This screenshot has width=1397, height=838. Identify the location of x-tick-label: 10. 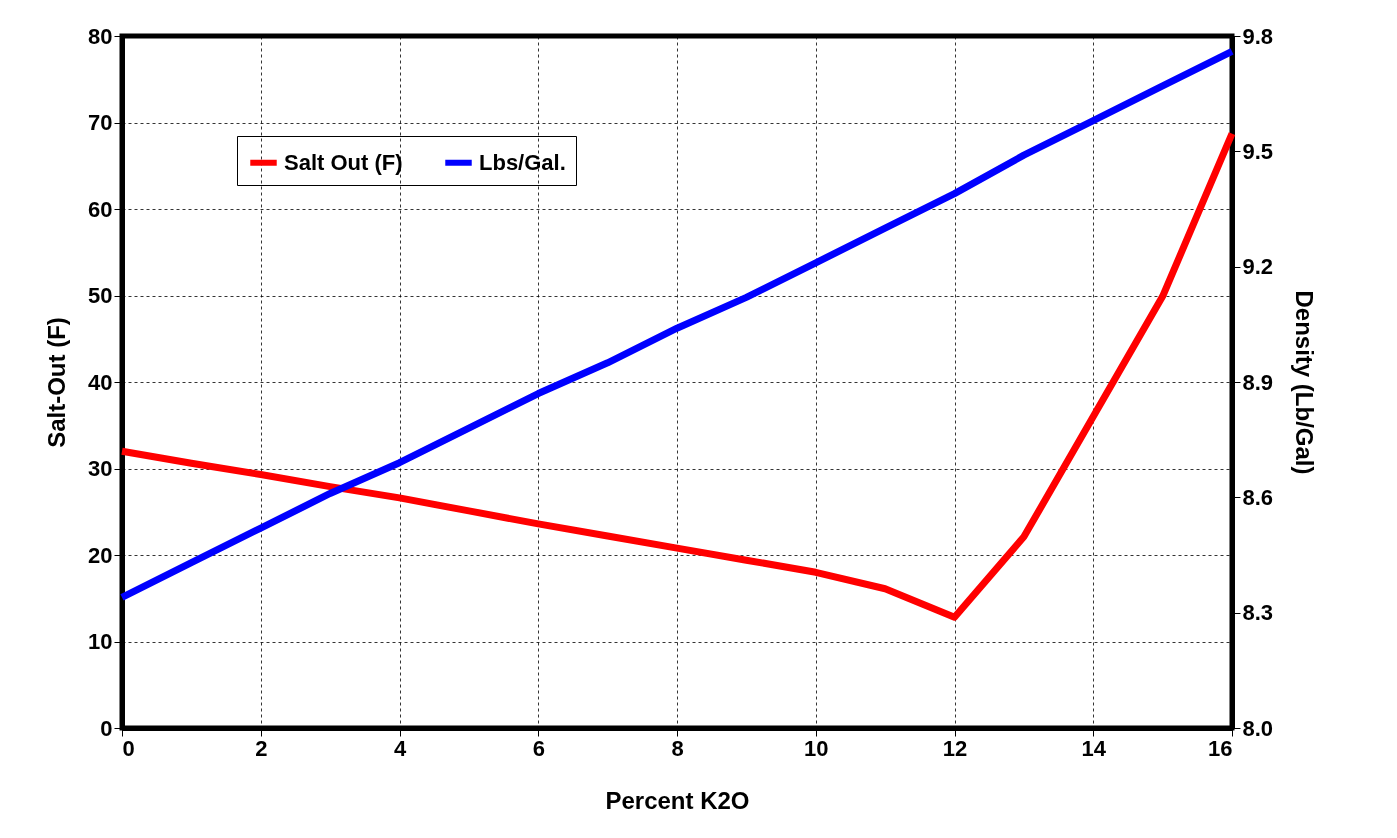
(816, 748).